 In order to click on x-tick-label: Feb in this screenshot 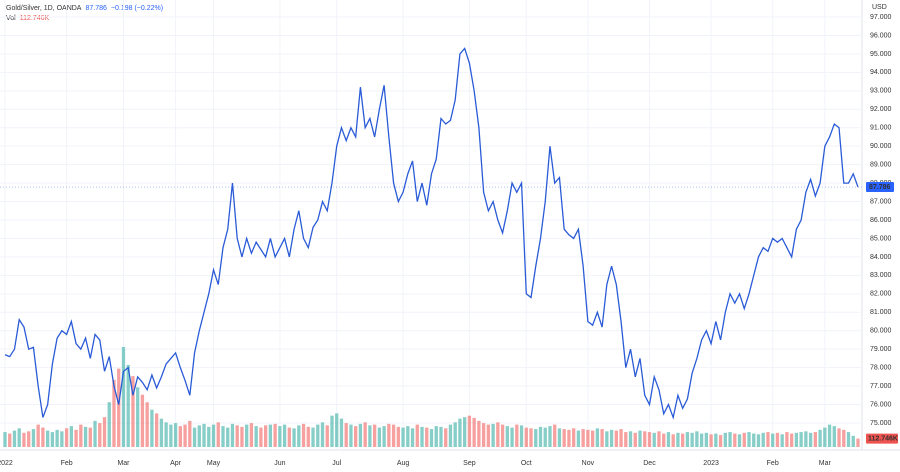, I will do `click(67, 463)`.